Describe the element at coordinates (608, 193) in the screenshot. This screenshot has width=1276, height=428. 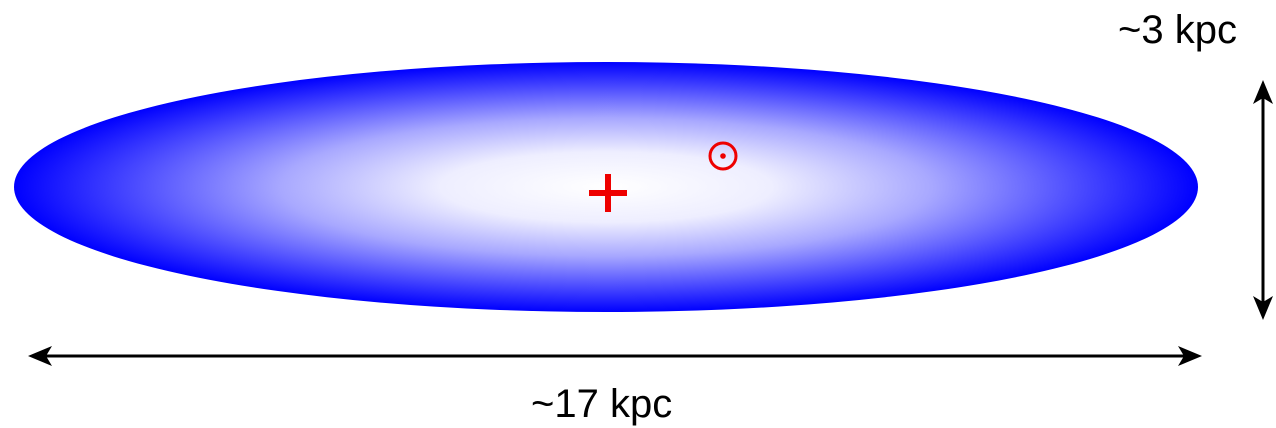
I see `plus-icon` at that location.